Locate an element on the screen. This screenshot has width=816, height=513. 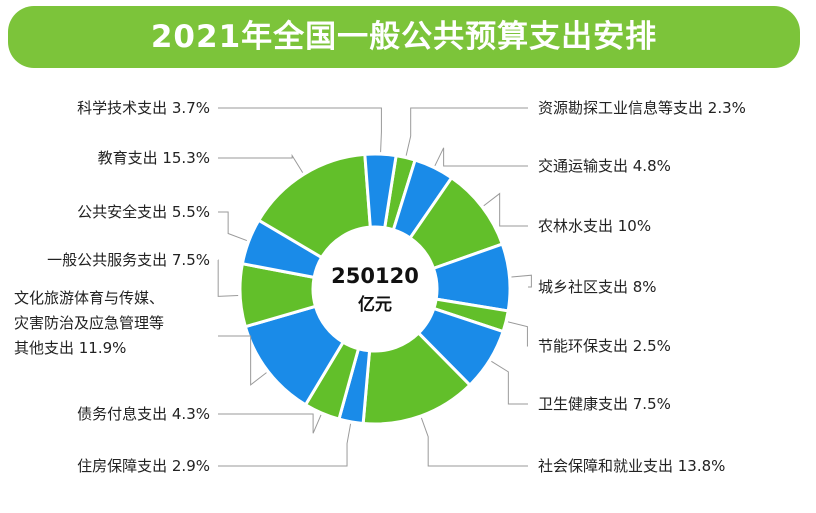
slice-label: 城乡社区支出 8% is located at coordinates (597, 287).